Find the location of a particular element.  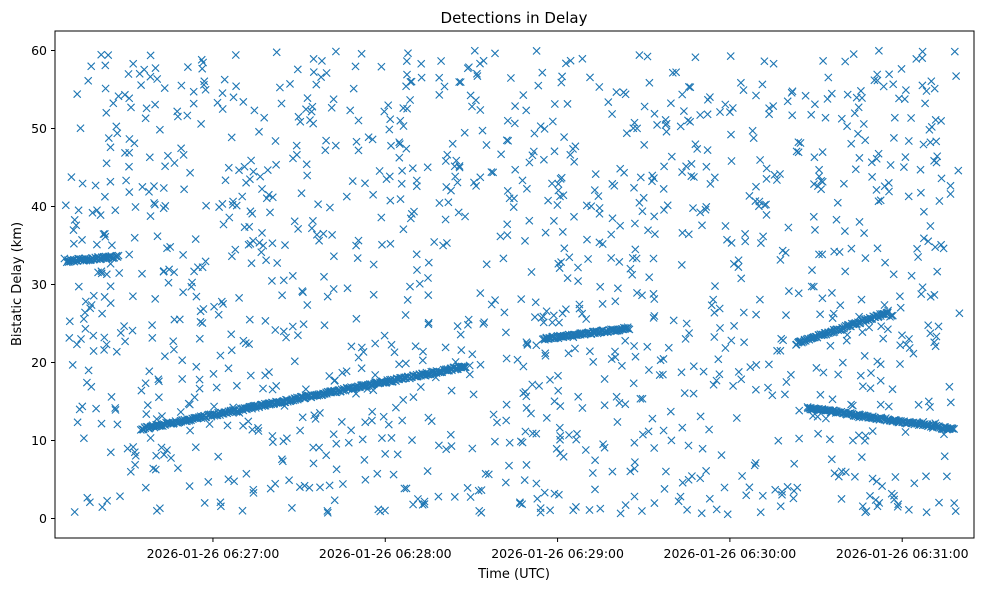

x-tick-label: 2026-01-26 06:30:00 is located at coordinates (730, 553).